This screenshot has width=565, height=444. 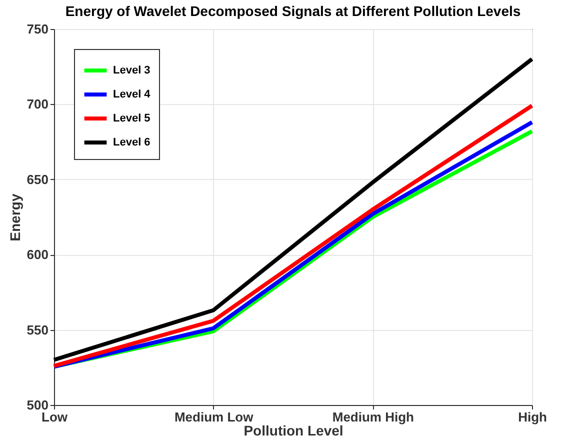 I want to click on legend-label: Level 5, so click(x=131, y=118).